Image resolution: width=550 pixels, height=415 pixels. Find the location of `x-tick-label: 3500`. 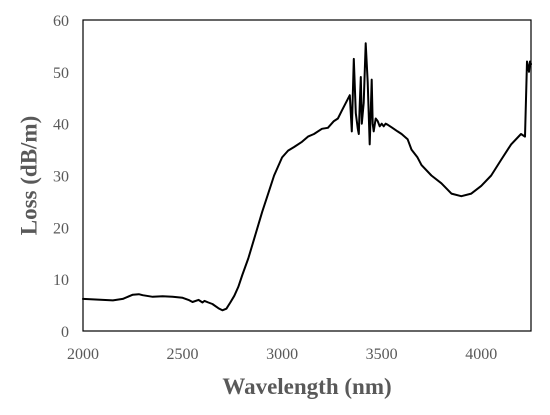

x-tick-label: 3500 is located at coordinates (382, 354).